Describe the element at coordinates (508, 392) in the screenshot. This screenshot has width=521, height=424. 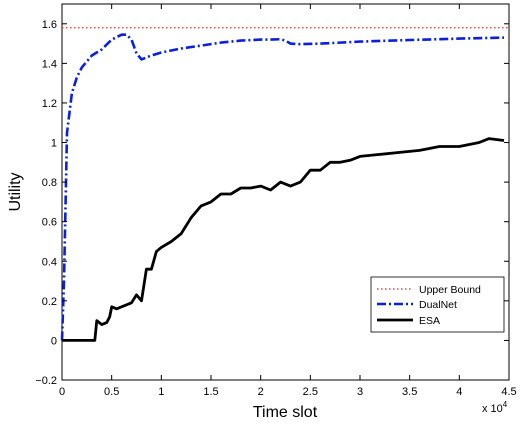
I see `x-tick-label: 4.5` at that location.